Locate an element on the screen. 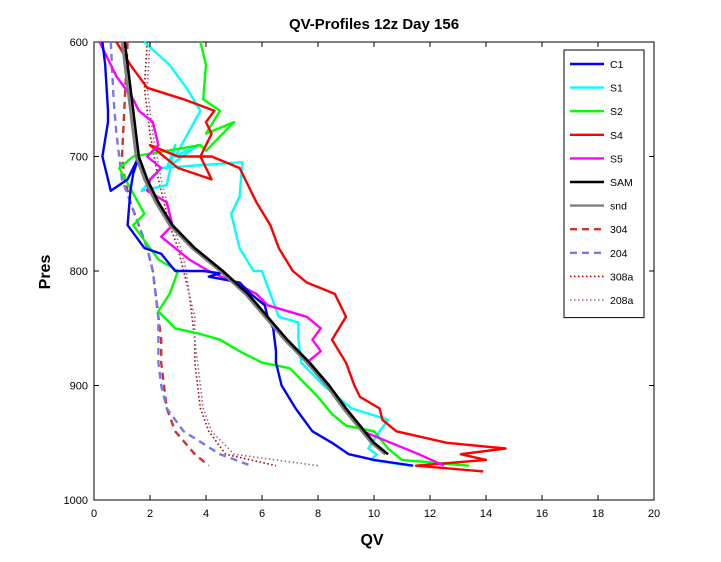 The width and height of the screenshot is (721, 562). x-tick-label: 16 is located at coordinates (542, 514).